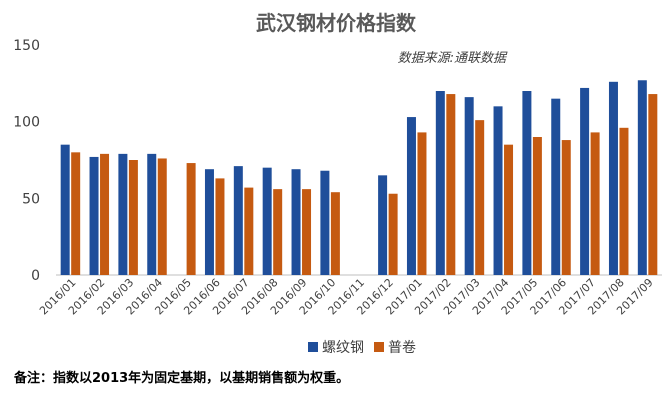 The image size is (672, 408). I want to click on y-tick-label: 150, so click(26, 46).